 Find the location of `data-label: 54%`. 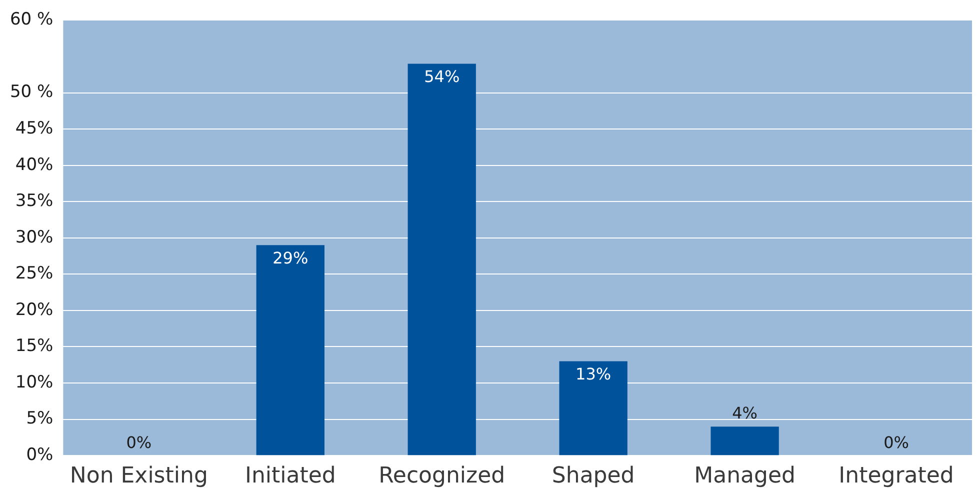

data-label: 54% is located at coordinates (442, 76).